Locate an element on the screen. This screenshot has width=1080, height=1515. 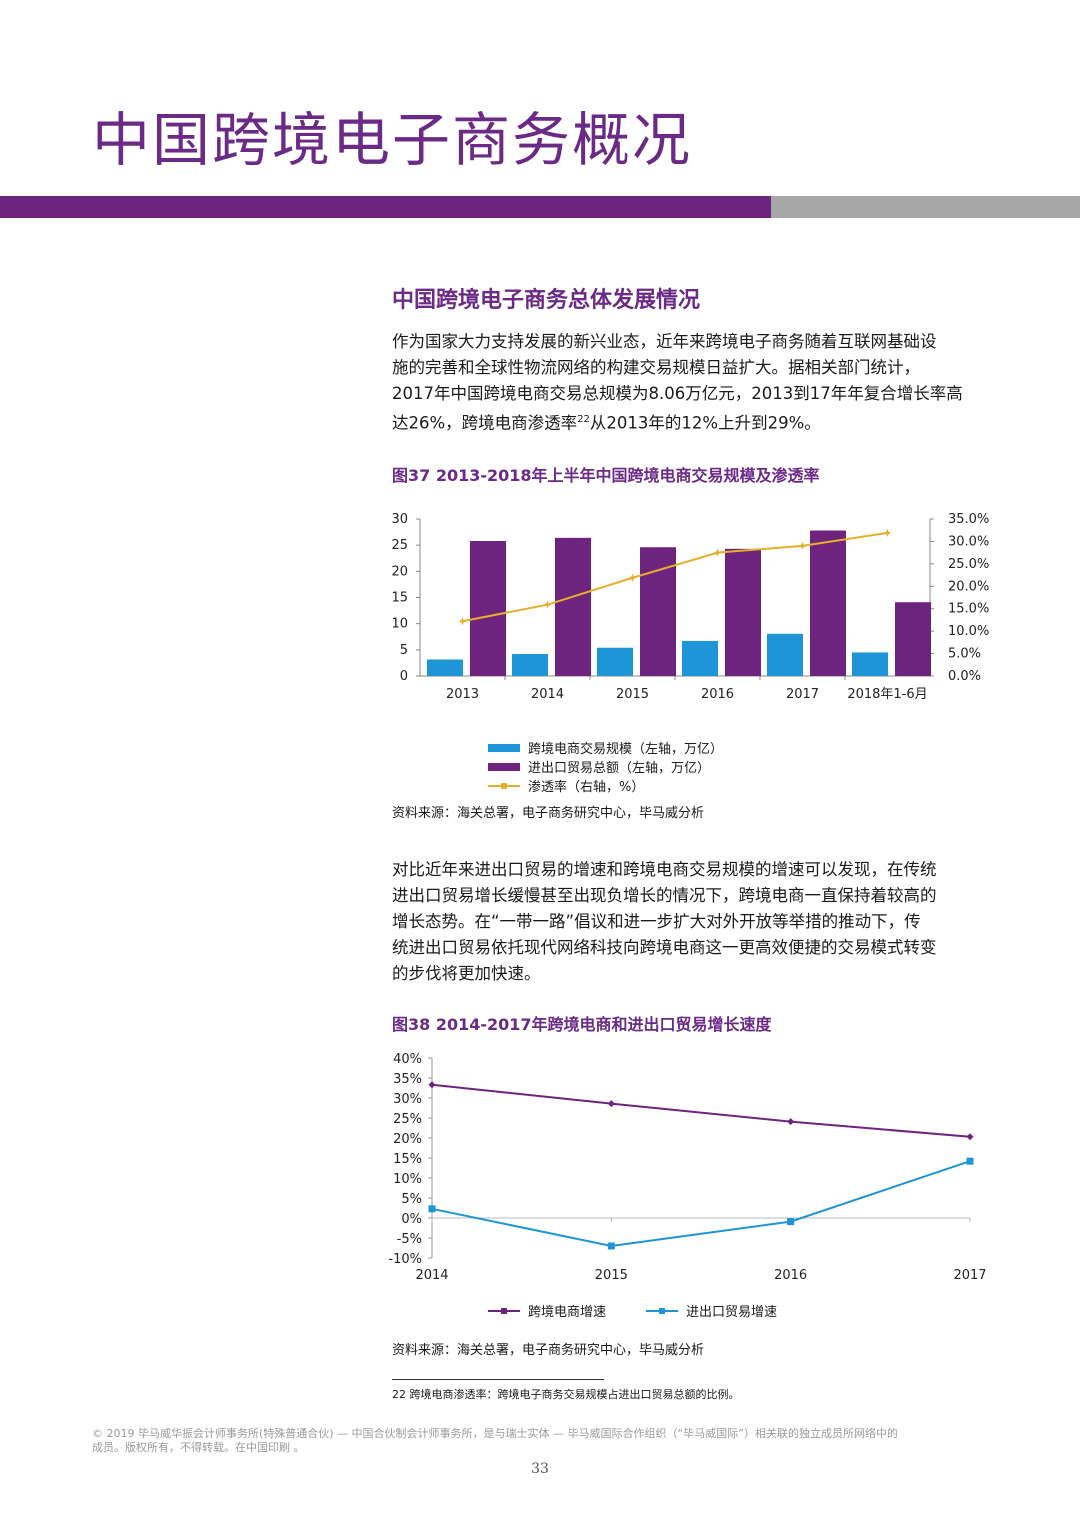
footnote: 22 跨境电商渗透率：跨境电子商务交易规模占进出口贸易总额的比例。 is located at coordinates (566, 1394).